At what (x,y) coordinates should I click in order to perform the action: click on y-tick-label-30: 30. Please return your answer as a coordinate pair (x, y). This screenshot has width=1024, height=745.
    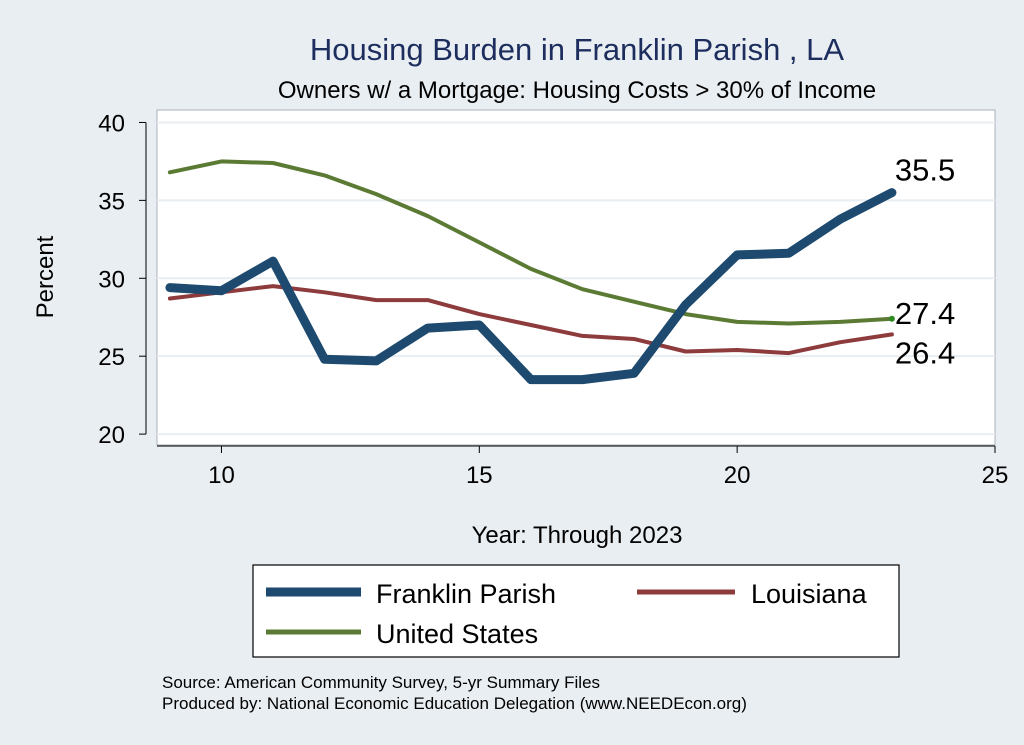
    Looking at the image, I should click on (111, 279).